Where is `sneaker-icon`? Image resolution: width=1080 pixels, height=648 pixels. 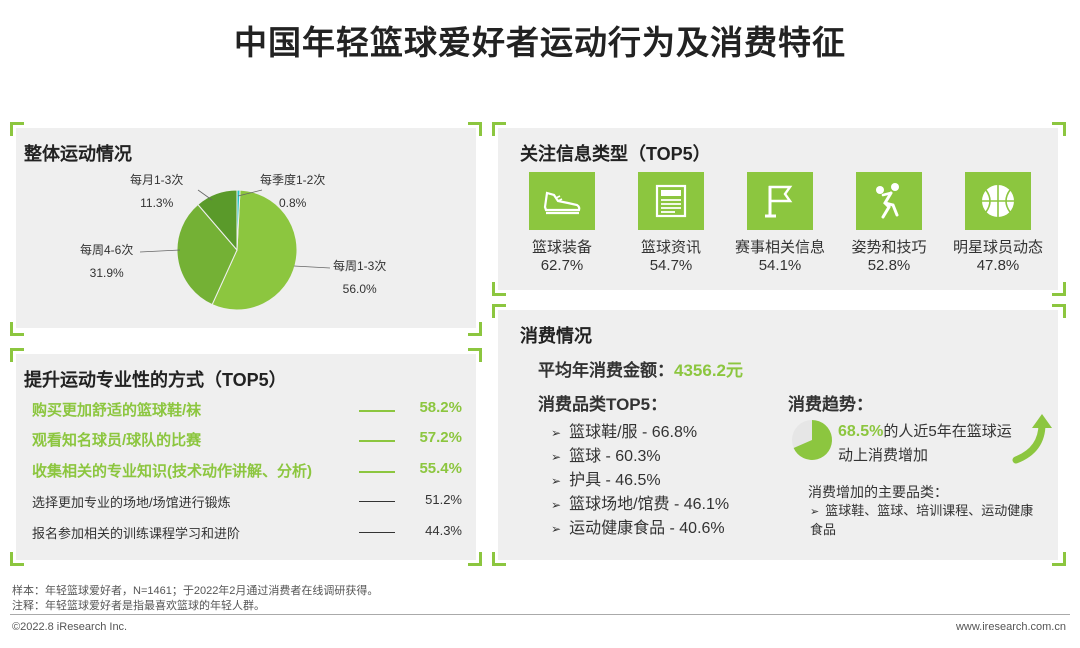
sneaker-icon is located at coordinates (562, 201).